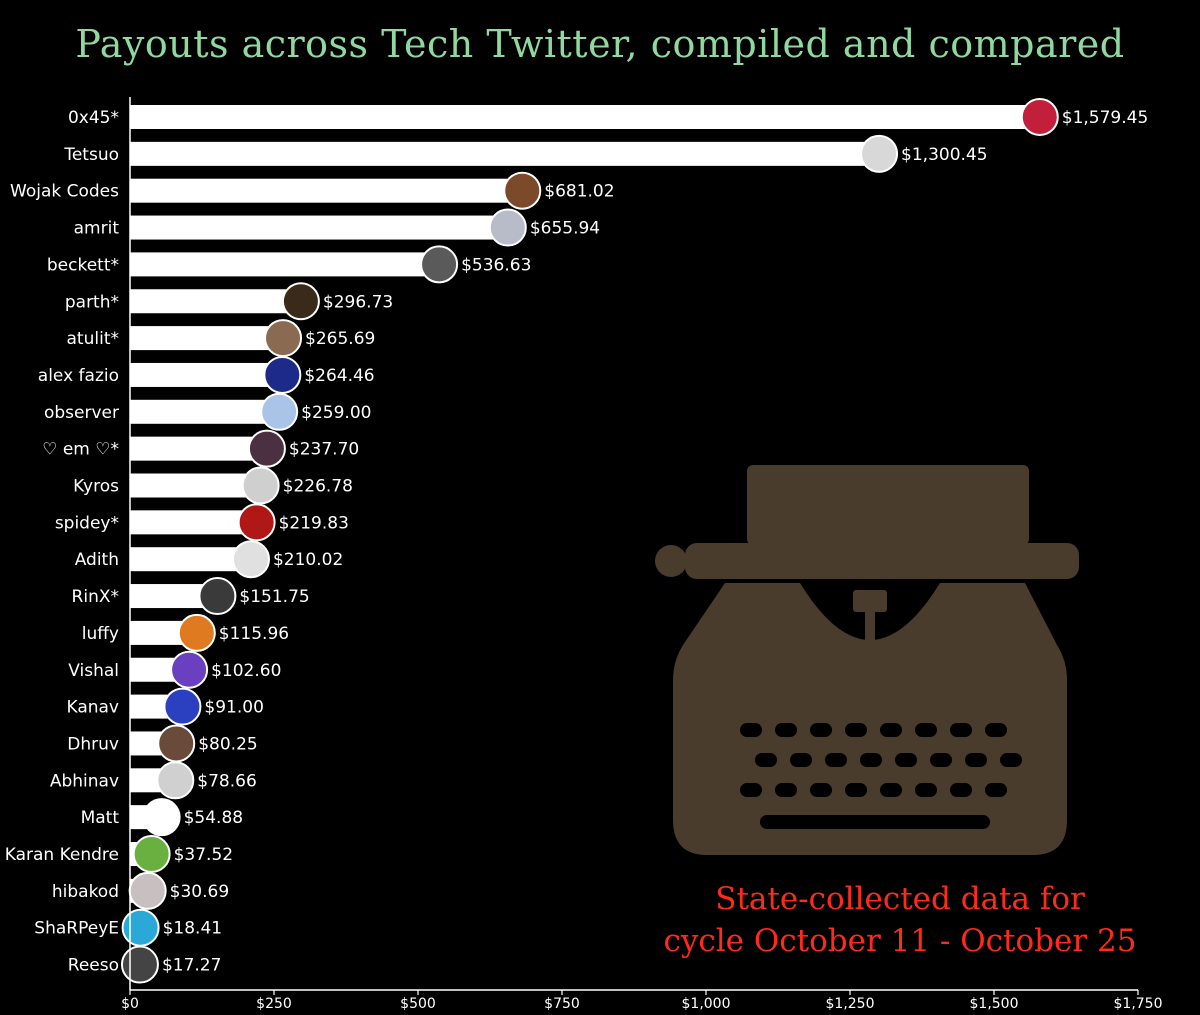 This screenshot has height=1015, width=1200. Describe the element at coordinates (191, 596) in the screenshot. I see `bar-row: RinX* $151.75` at that location.